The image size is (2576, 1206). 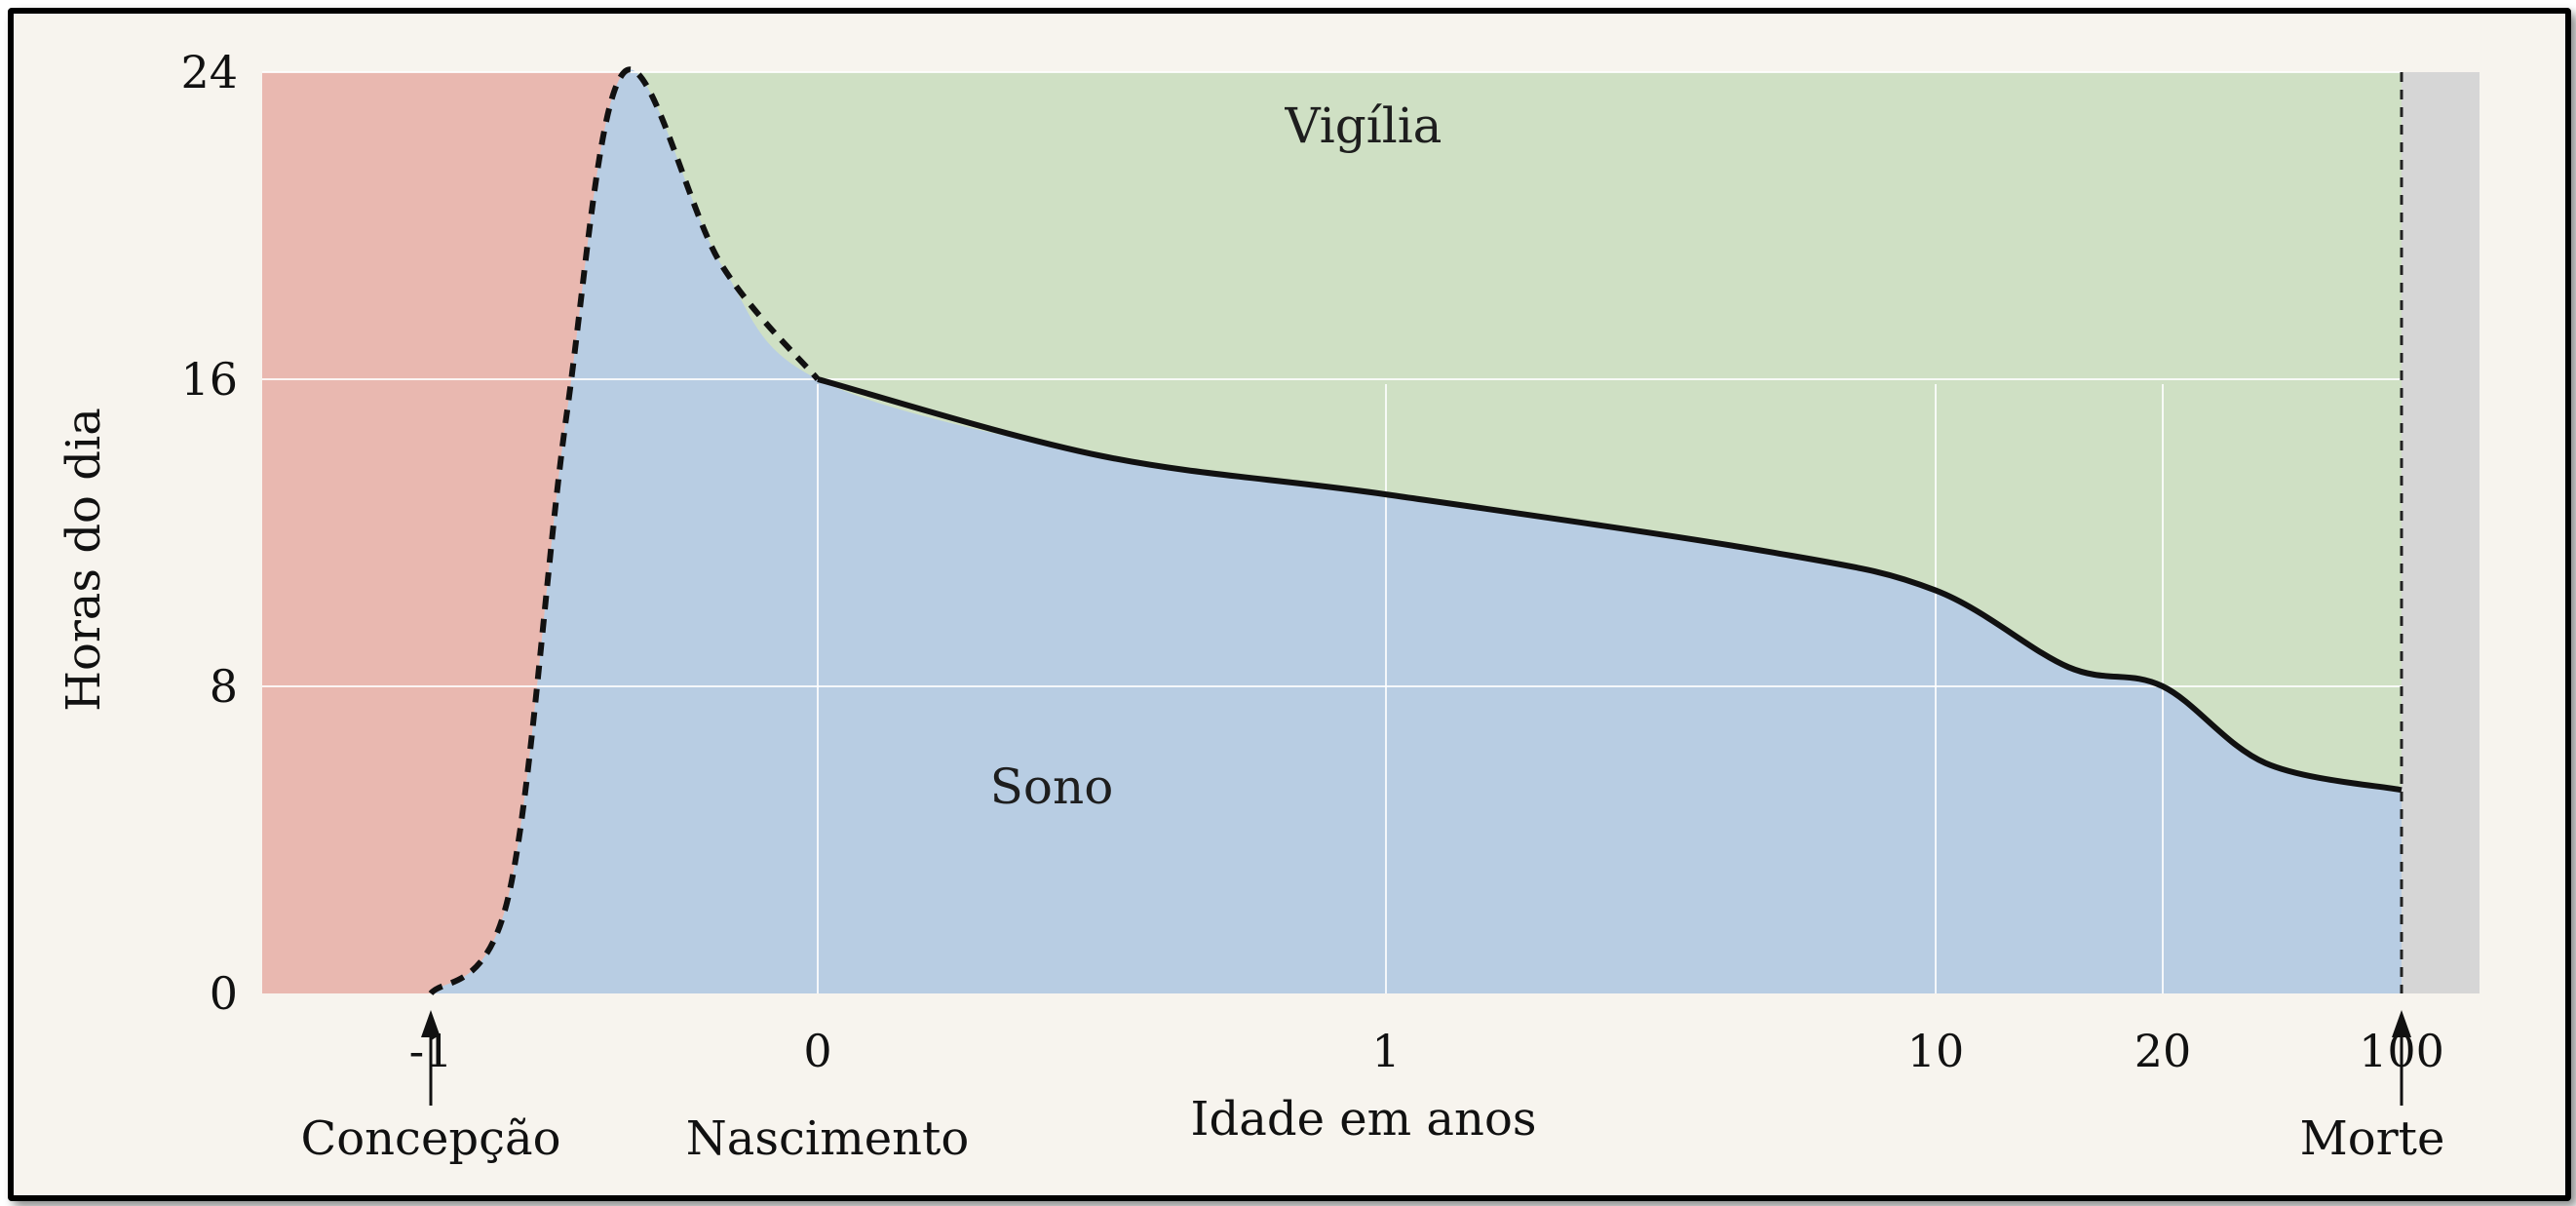 I want to click on region-label-vigilia: Vigília, so click(x=1363, y=125).